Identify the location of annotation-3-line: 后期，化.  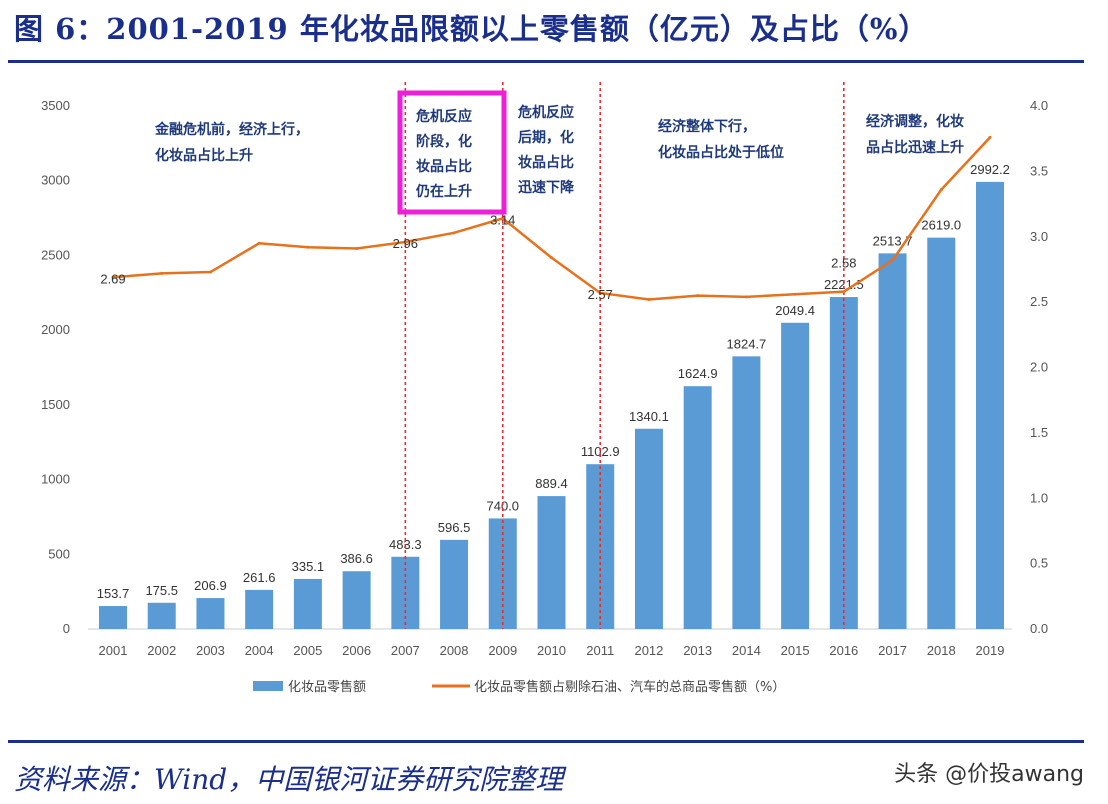
(546, 137).